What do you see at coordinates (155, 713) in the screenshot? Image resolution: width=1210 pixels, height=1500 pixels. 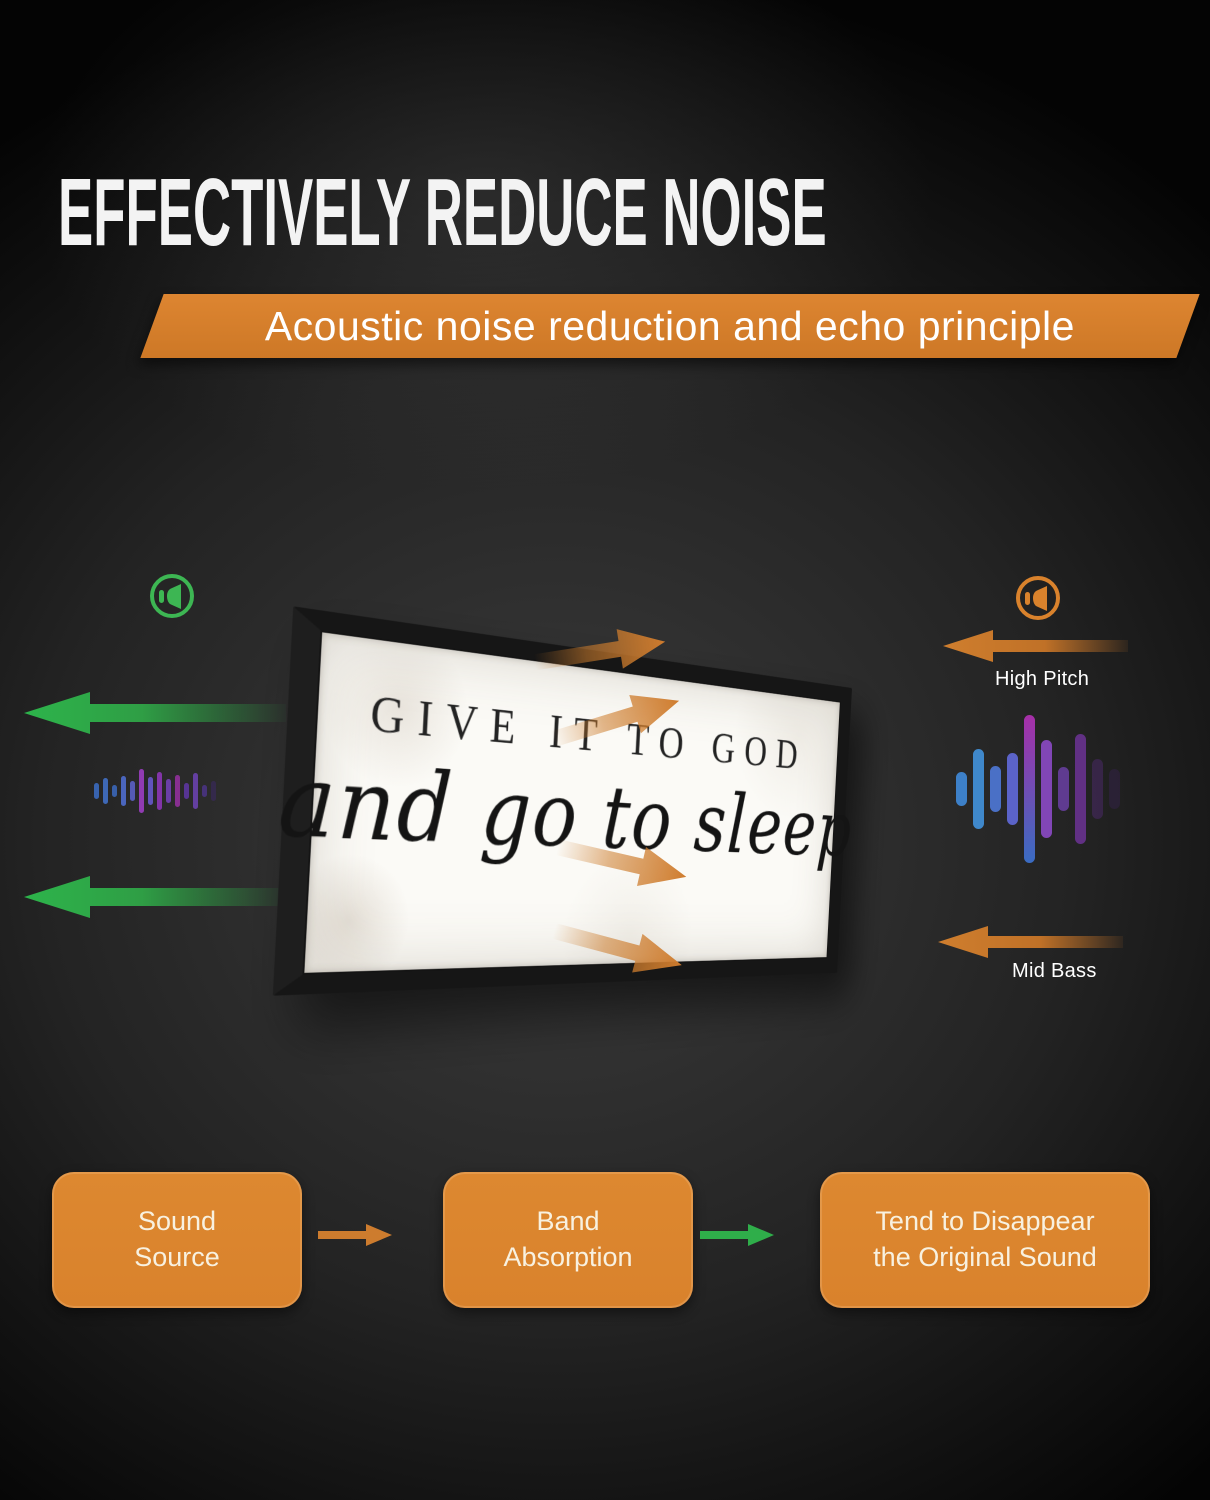 I see `green-sound-arrow-top` at bounding box center [155, 713].